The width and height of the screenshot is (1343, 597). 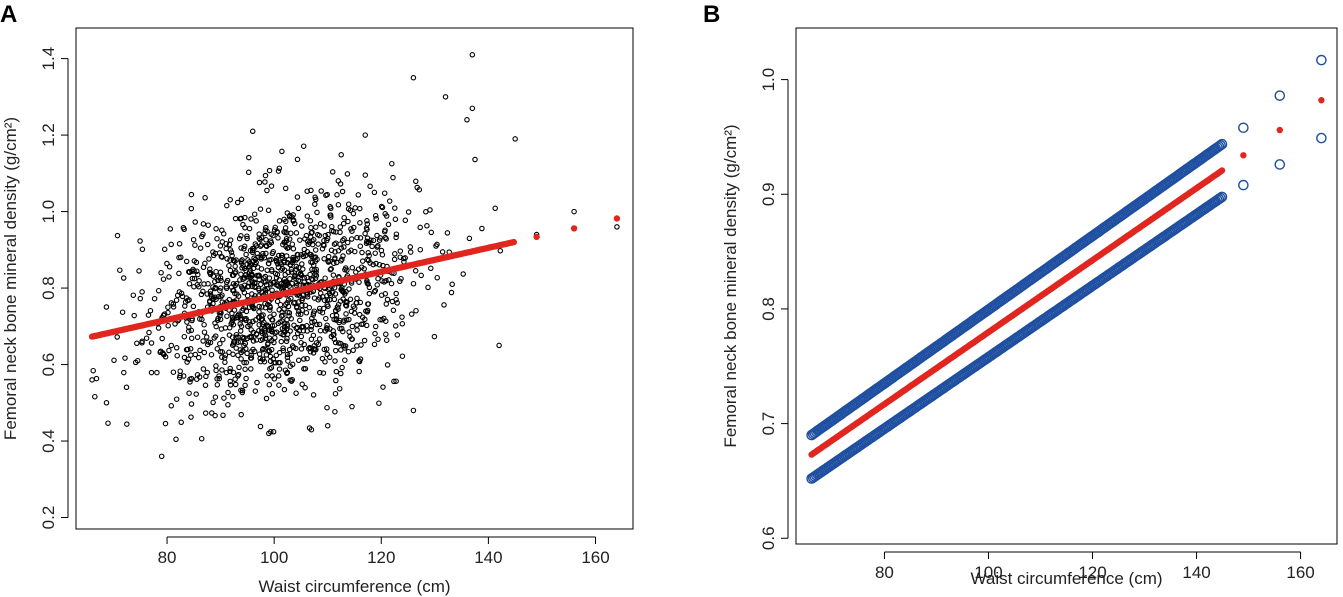 I want to click on y-tick-label: 1.0, so click(x=48, y=212).